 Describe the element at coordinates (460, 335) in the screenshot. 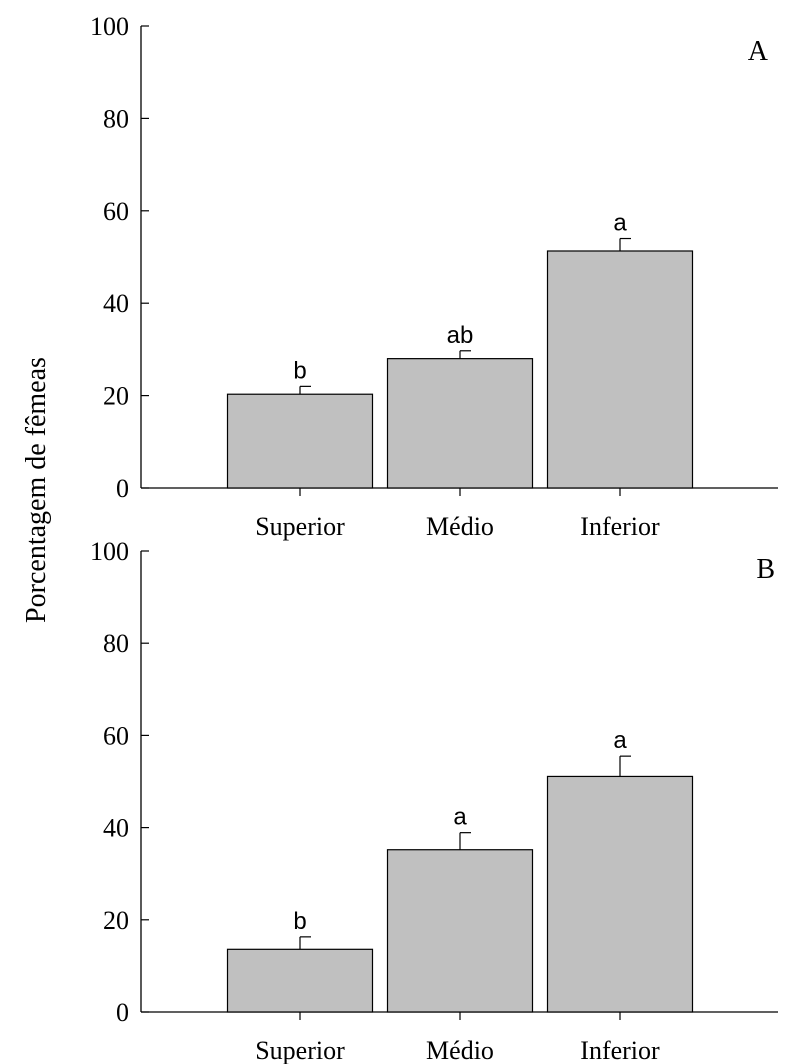

I see `significance-label: ab` at that location.